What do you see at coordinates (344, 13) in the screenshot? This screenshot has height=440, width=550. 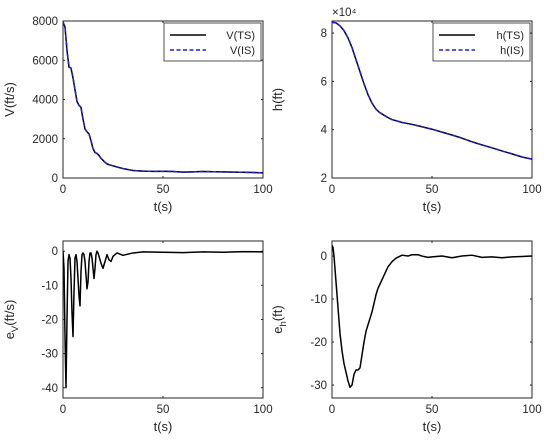 I see `axis-multiplier: ×10⁴` at bounding box center [344, 13].